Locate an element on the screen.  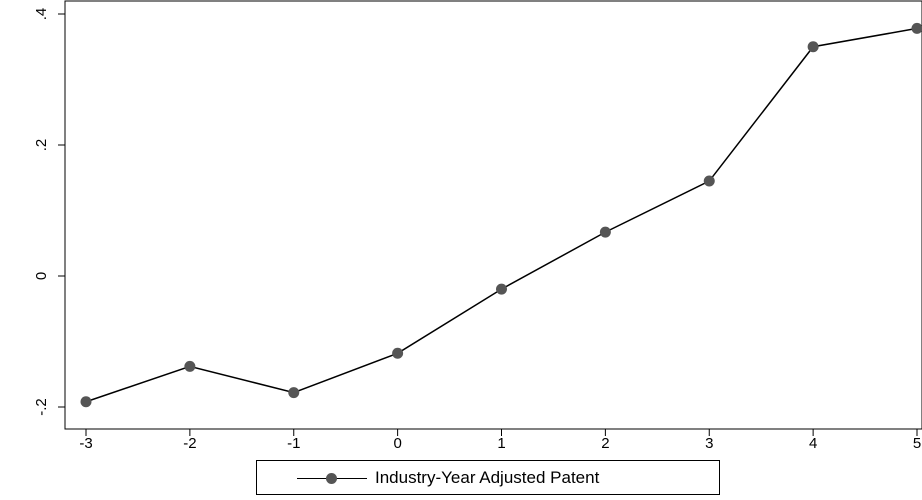
x-tick-label: 5 is located at coordinates (917, 443).